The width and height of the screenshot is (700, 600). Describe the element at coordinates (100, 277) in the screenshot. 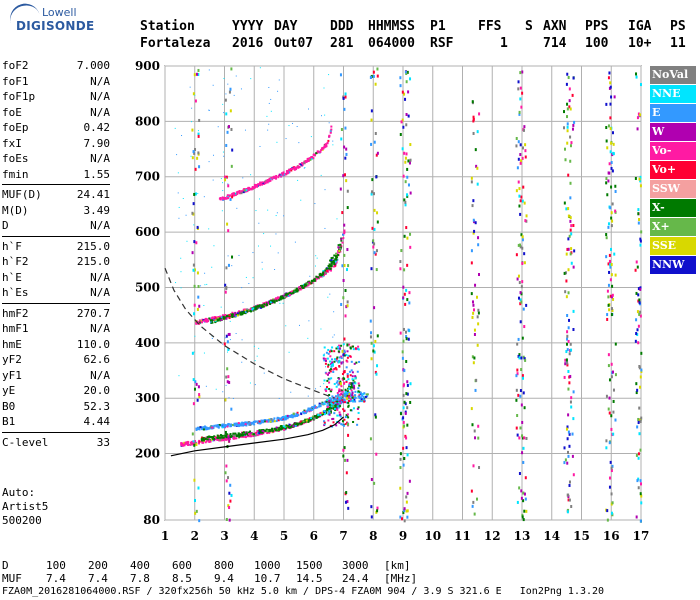

I see `param-value: N/A` at that location.